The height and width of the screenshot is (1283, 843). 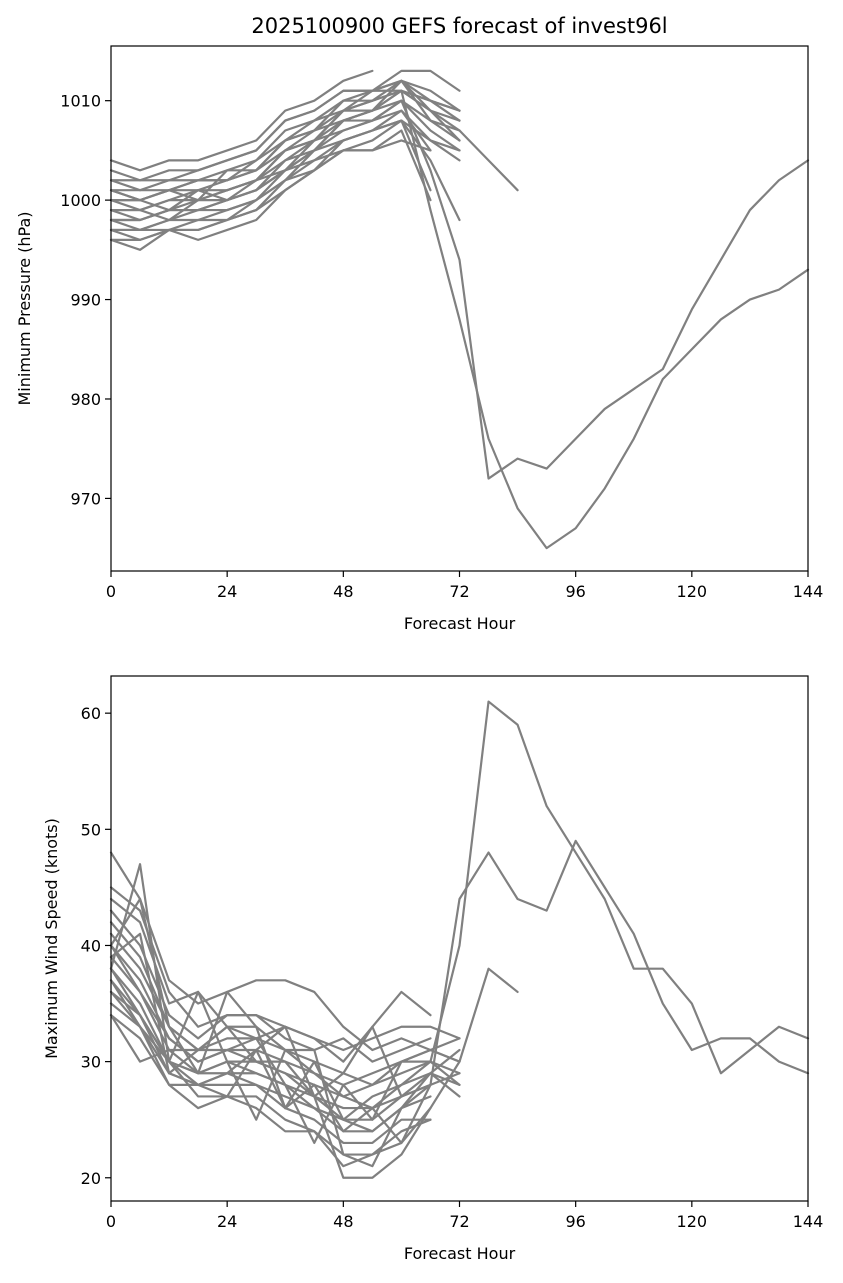 I want to click on wind-y-tick-label: 40, so click(x=91, y=945).